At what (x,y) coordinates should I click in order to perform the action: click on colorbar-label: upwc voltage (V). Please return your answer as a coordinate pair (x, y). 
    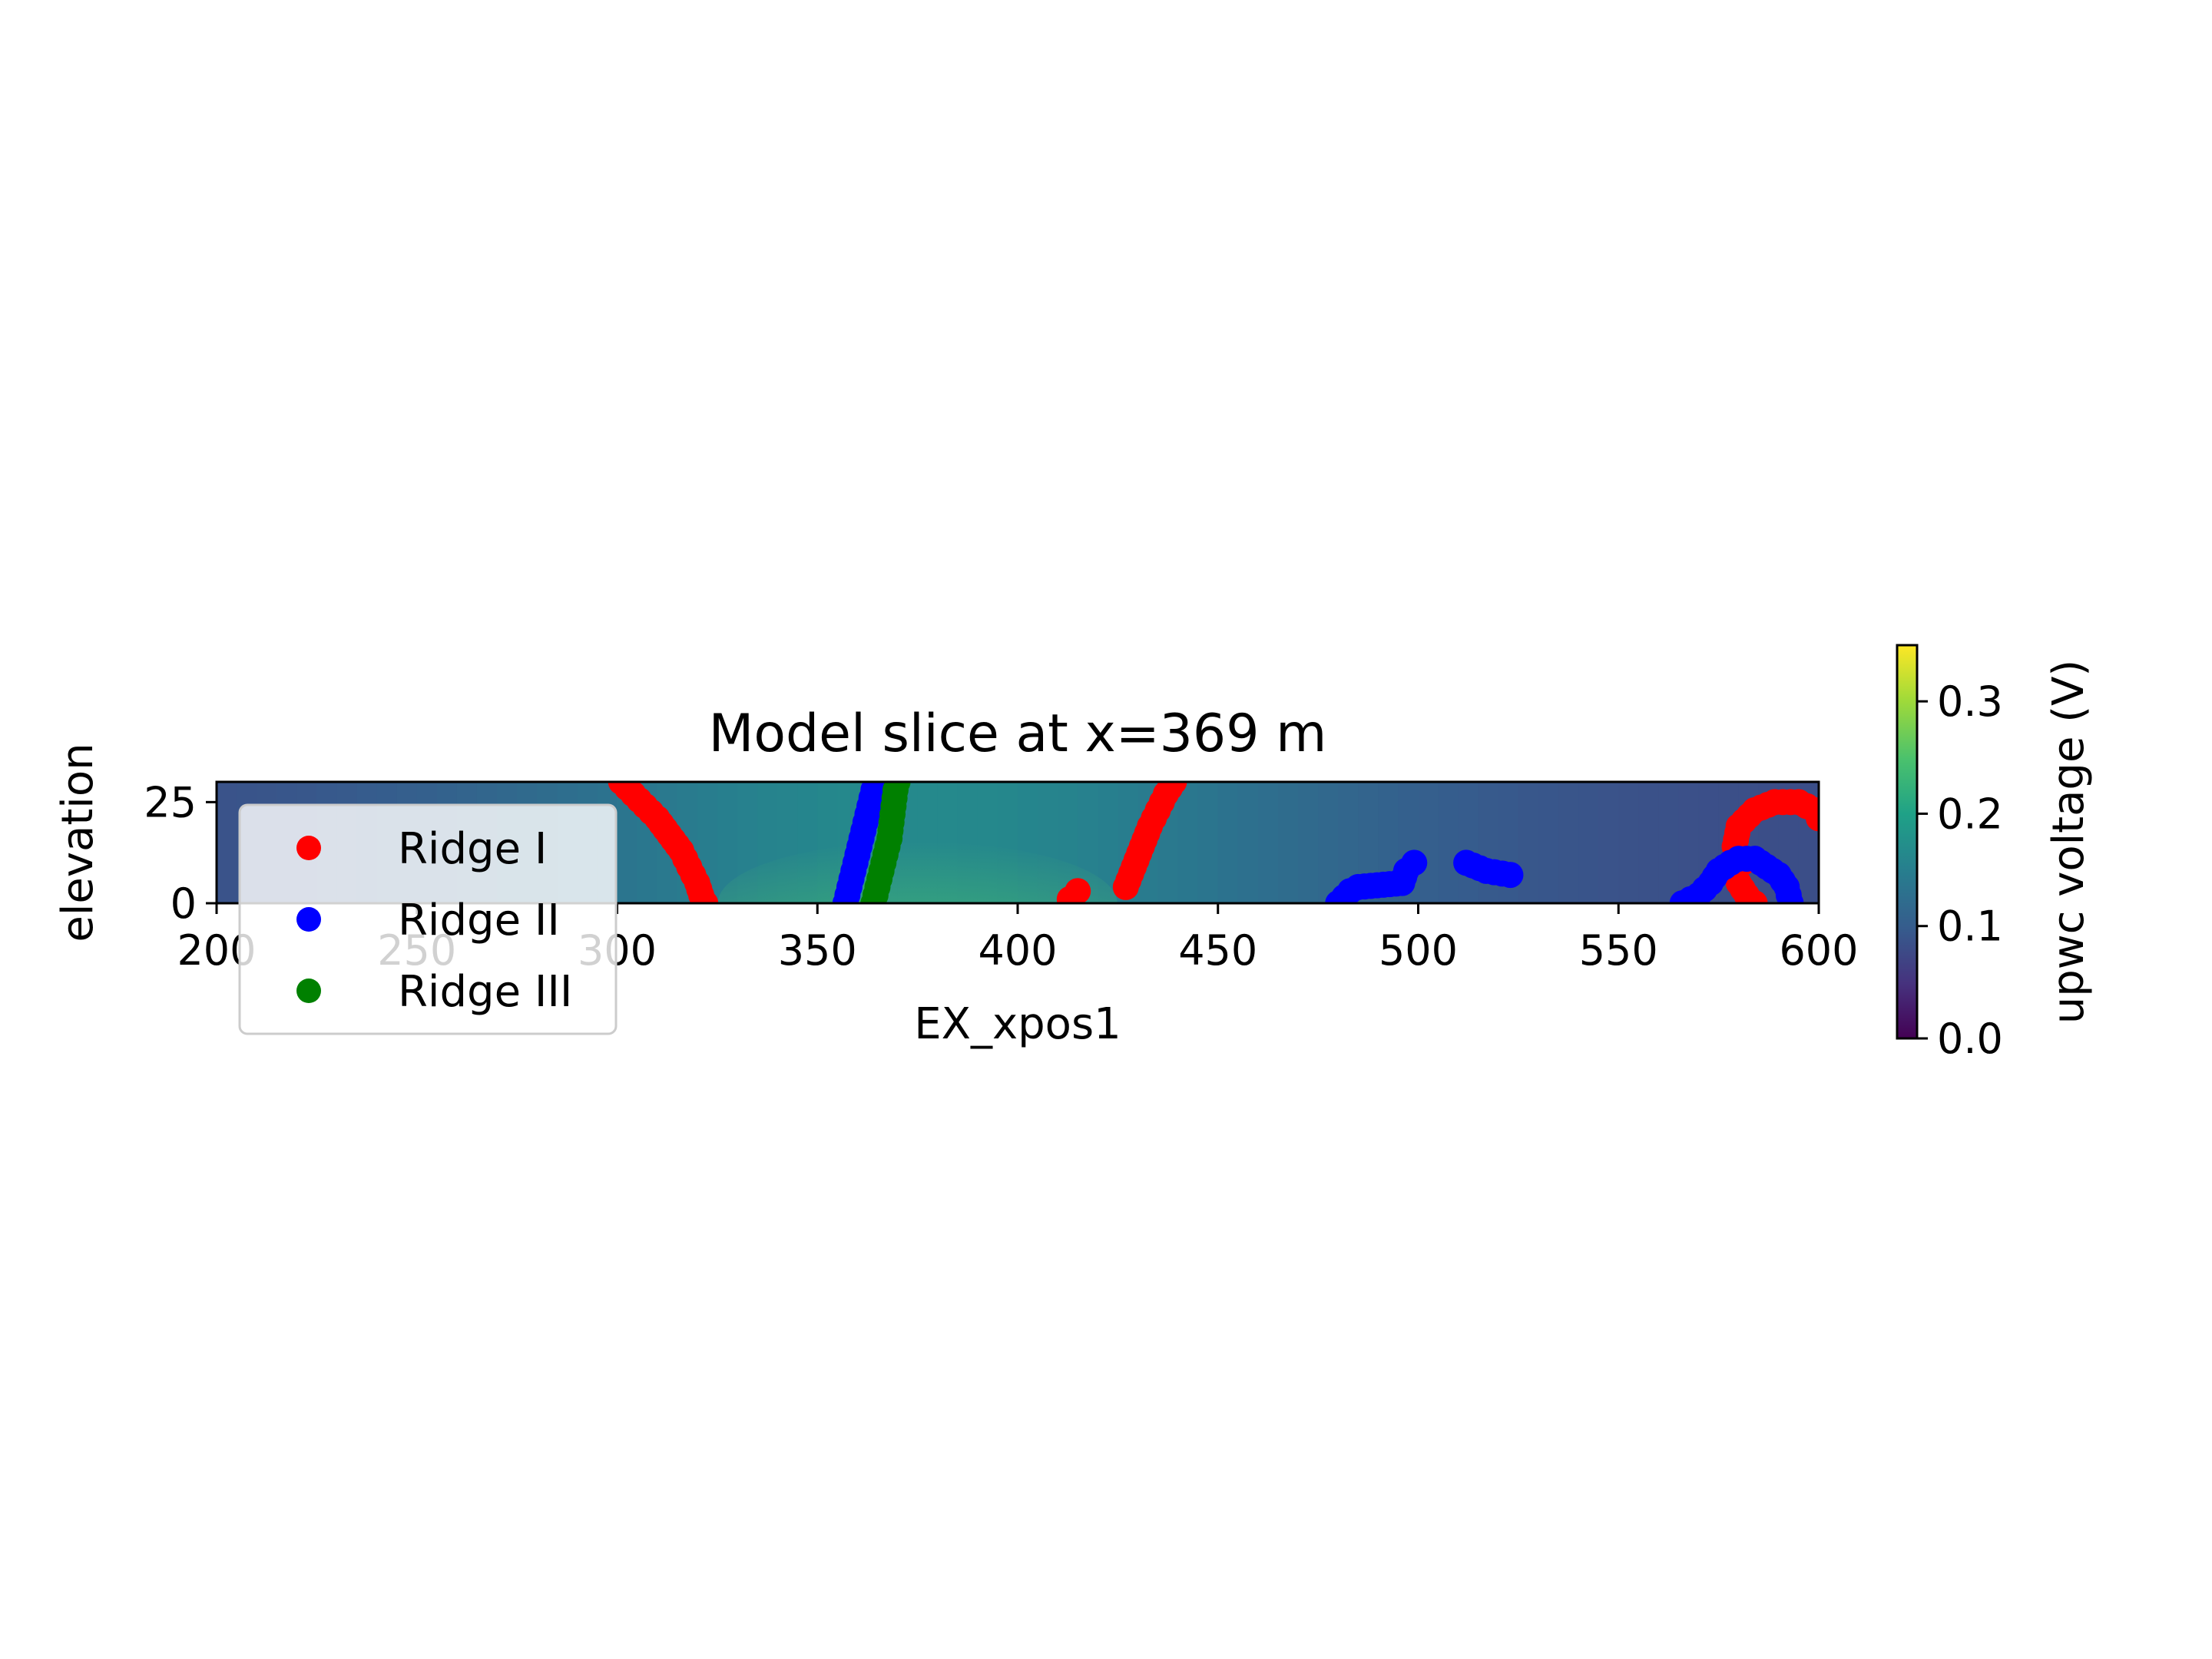
    Looking at the image, I should click on (2069, 842).